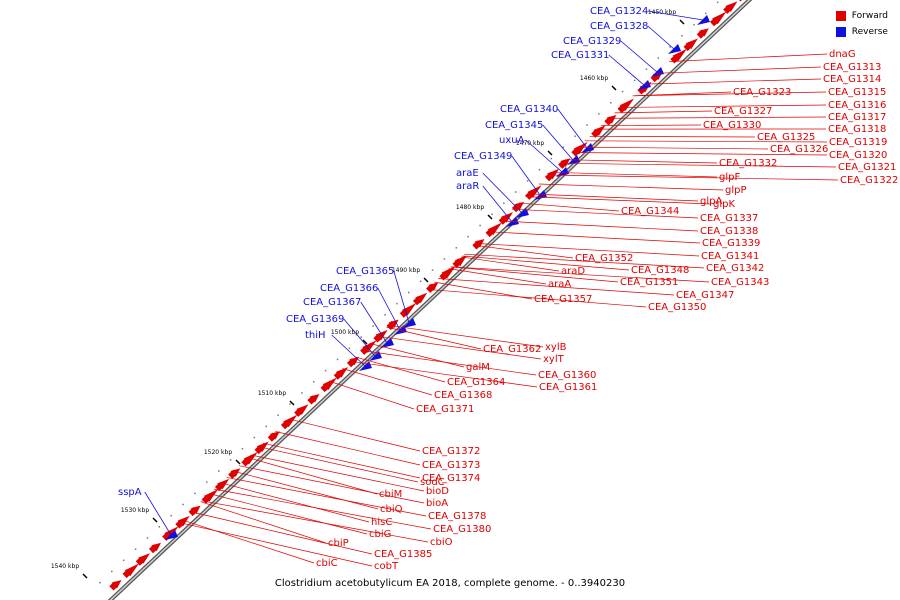  What do you see at coordinates (852, 67) in the screenshot?
I see `forward-gene-label: CEA_G1313` at bounding box center [852, 67].